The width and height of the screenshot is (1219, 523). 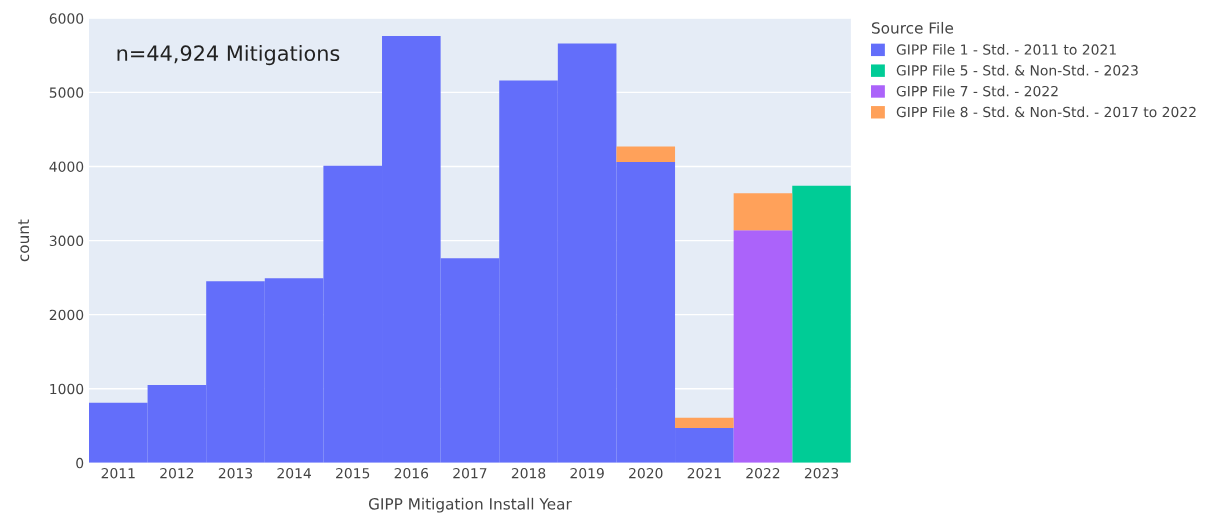 I want to click on y-tick-label: 2000, so click(x=66, y=315).